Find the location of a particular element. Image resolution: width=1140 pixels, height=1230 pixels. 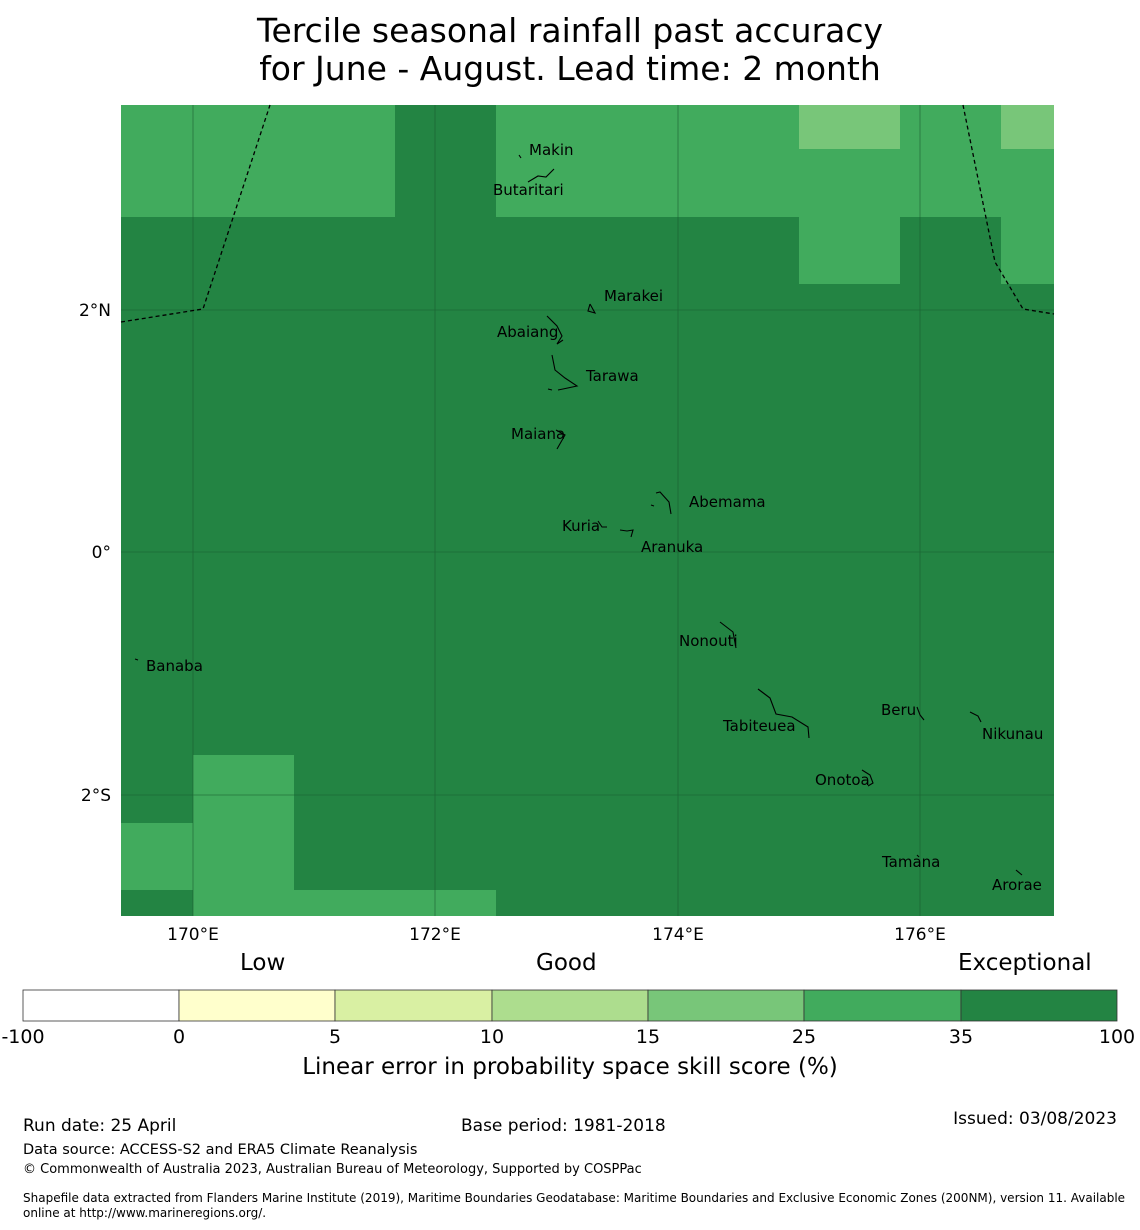

island-label-aranuka: Aranuka is located at coordinates (672, 547).